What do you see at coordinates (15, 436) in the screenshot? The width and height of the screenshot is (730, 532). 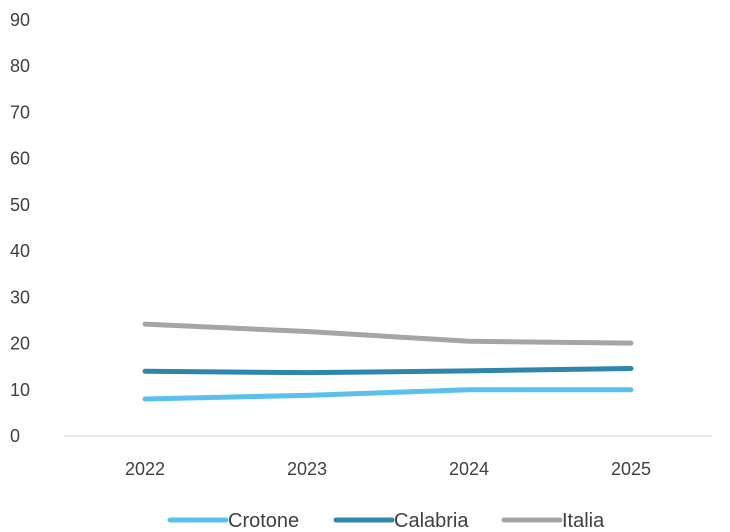 I see `y-tick-label: 0` at bounding box center [15, 436].